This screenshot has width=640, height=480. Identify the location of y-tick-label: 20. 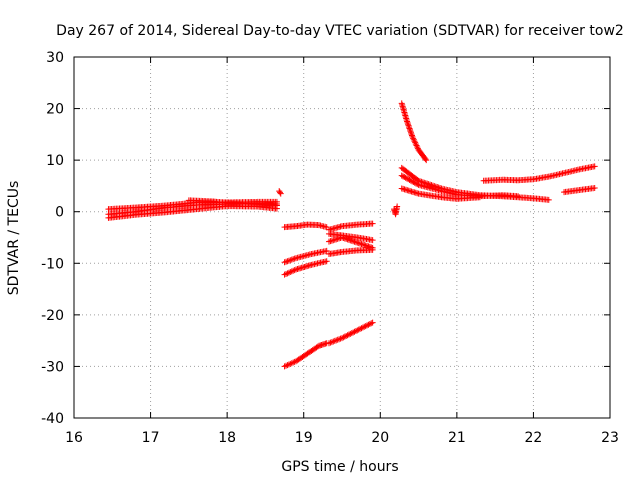
(55, 110).